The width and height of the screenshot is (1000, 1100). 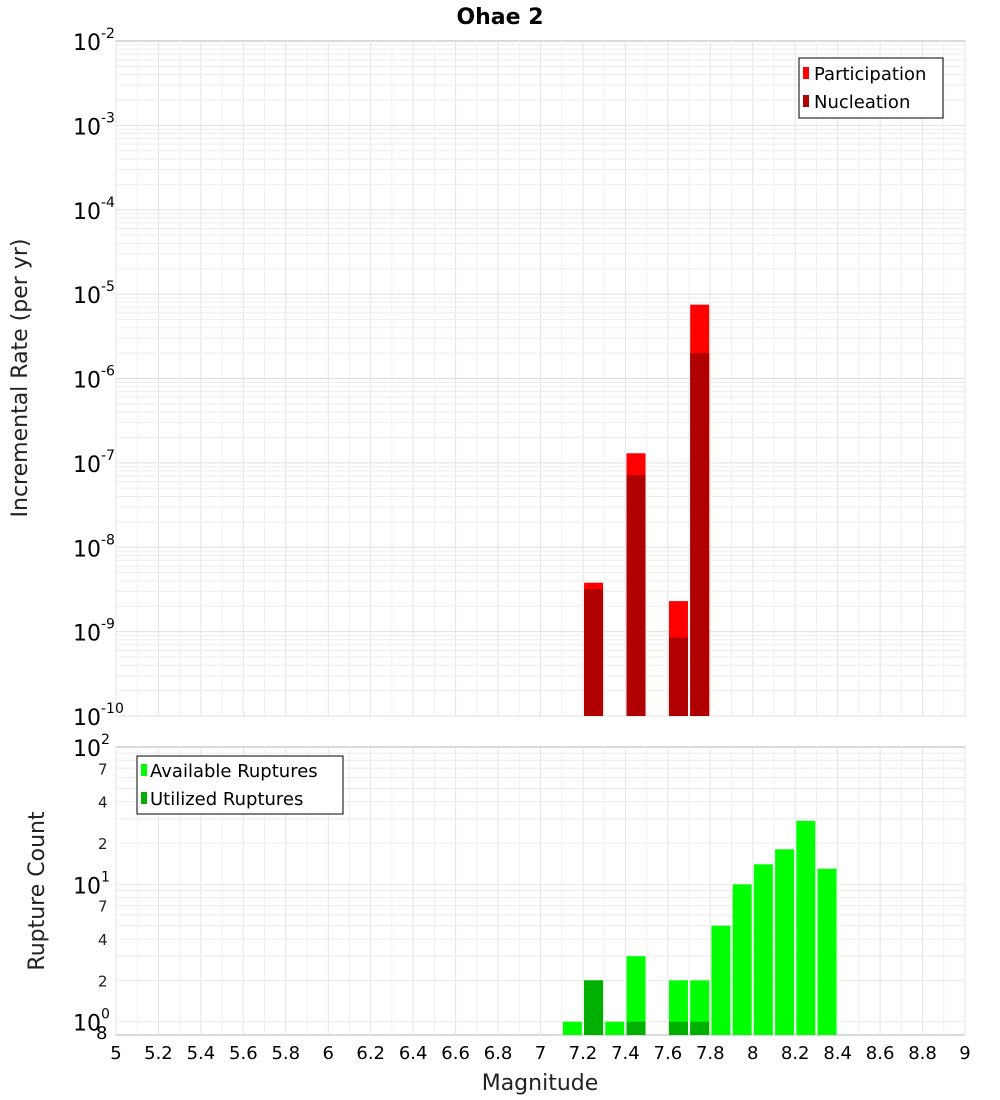 I want to click on rate-y-tick-label: 10⁻⁵, so click(x=94, y=294).